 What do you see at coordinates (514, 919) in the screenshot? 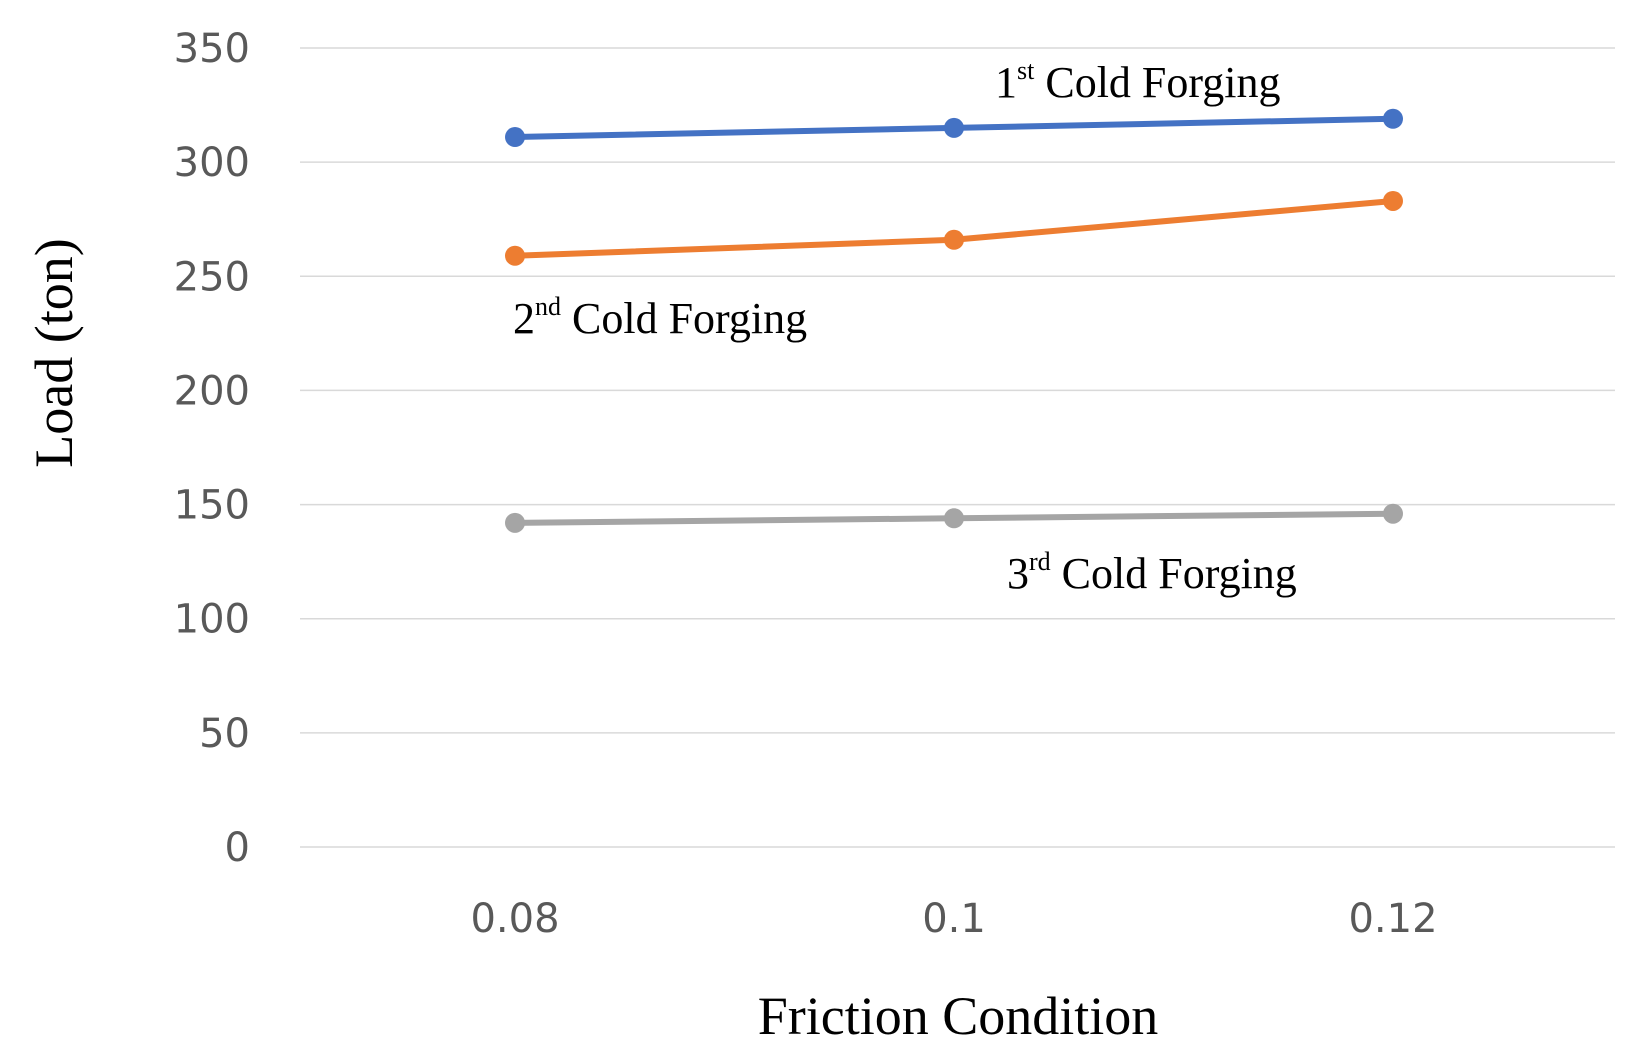
I see `x-tick-label: 0.08` at bounding box center [514, 919].